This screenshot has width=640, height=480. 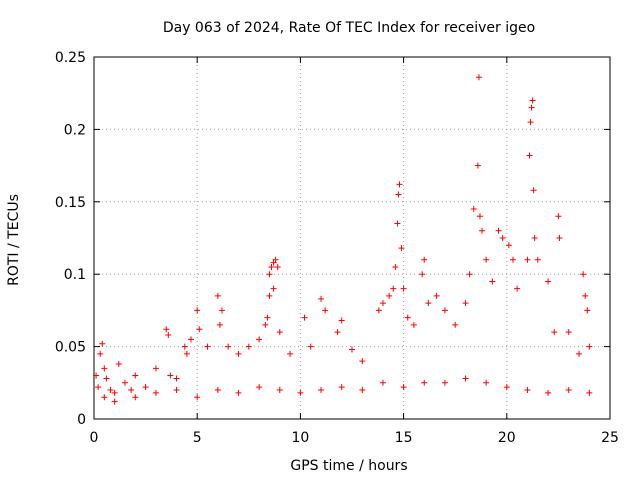 I want to click on x-tick-label: 25, so click(x=610, y=438).